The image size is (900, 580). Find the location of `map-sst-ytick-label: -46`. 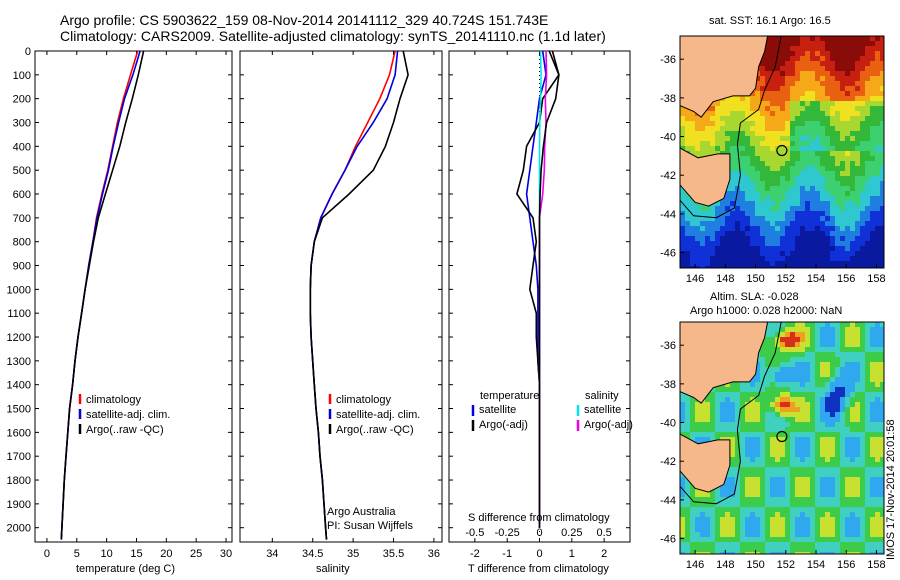

map-sst-ytick-label: -46 is located at coordinates (668, 254).